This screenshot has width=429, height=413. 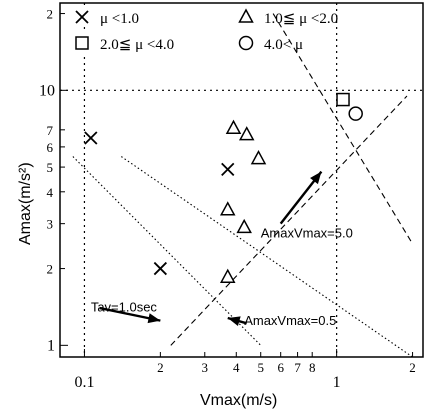 I want to click on x-tick-label: 6, so click(x=280, y=367).